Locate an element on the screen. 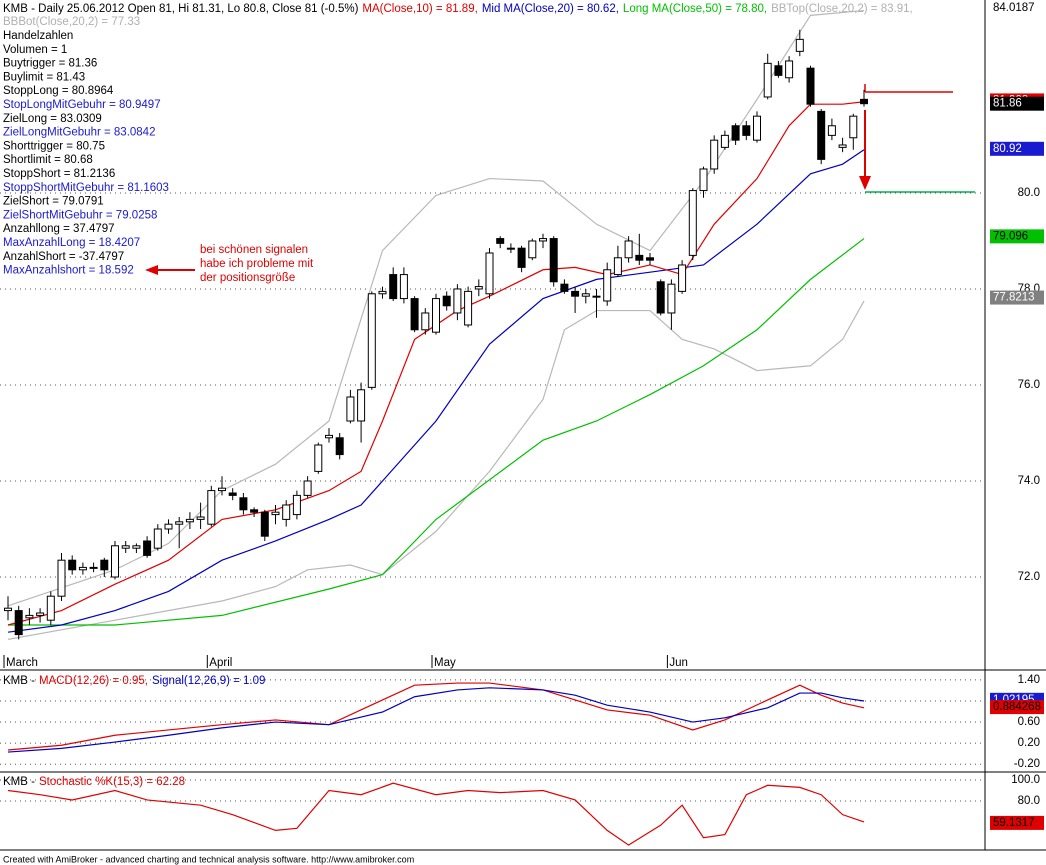  annotation: der positionsgröße is located at coordinates (247, 278).